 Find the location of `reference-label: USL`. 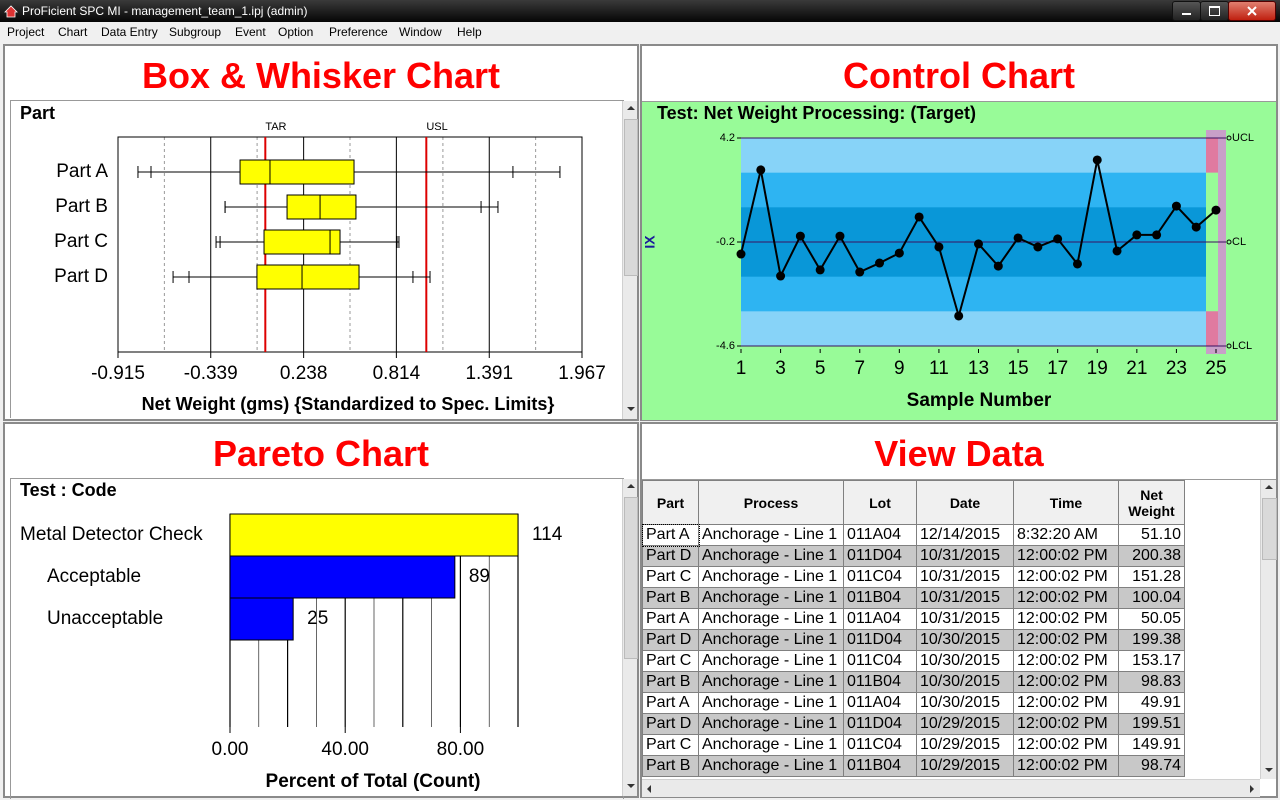

reference-label: USL is located at coordinates (436, 127).